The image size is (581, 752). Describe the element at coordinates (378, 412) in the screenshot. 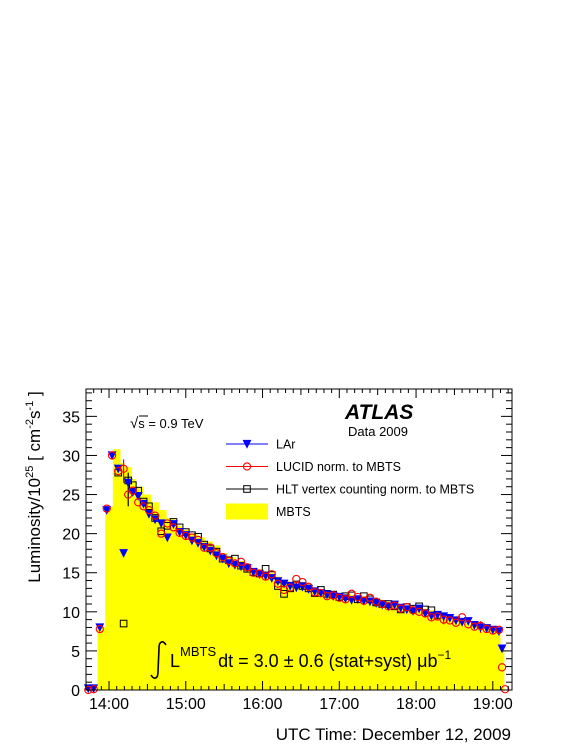

I see `atlas-label: ATLAS` at that location.